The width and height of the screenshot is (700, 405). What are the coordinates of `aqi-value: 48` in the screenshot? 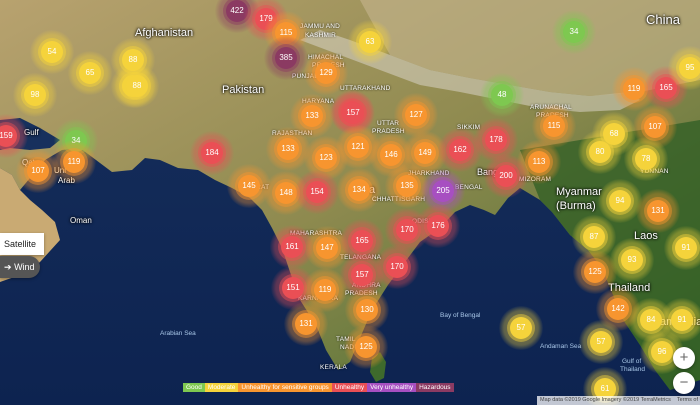 It's located at (502, 95).